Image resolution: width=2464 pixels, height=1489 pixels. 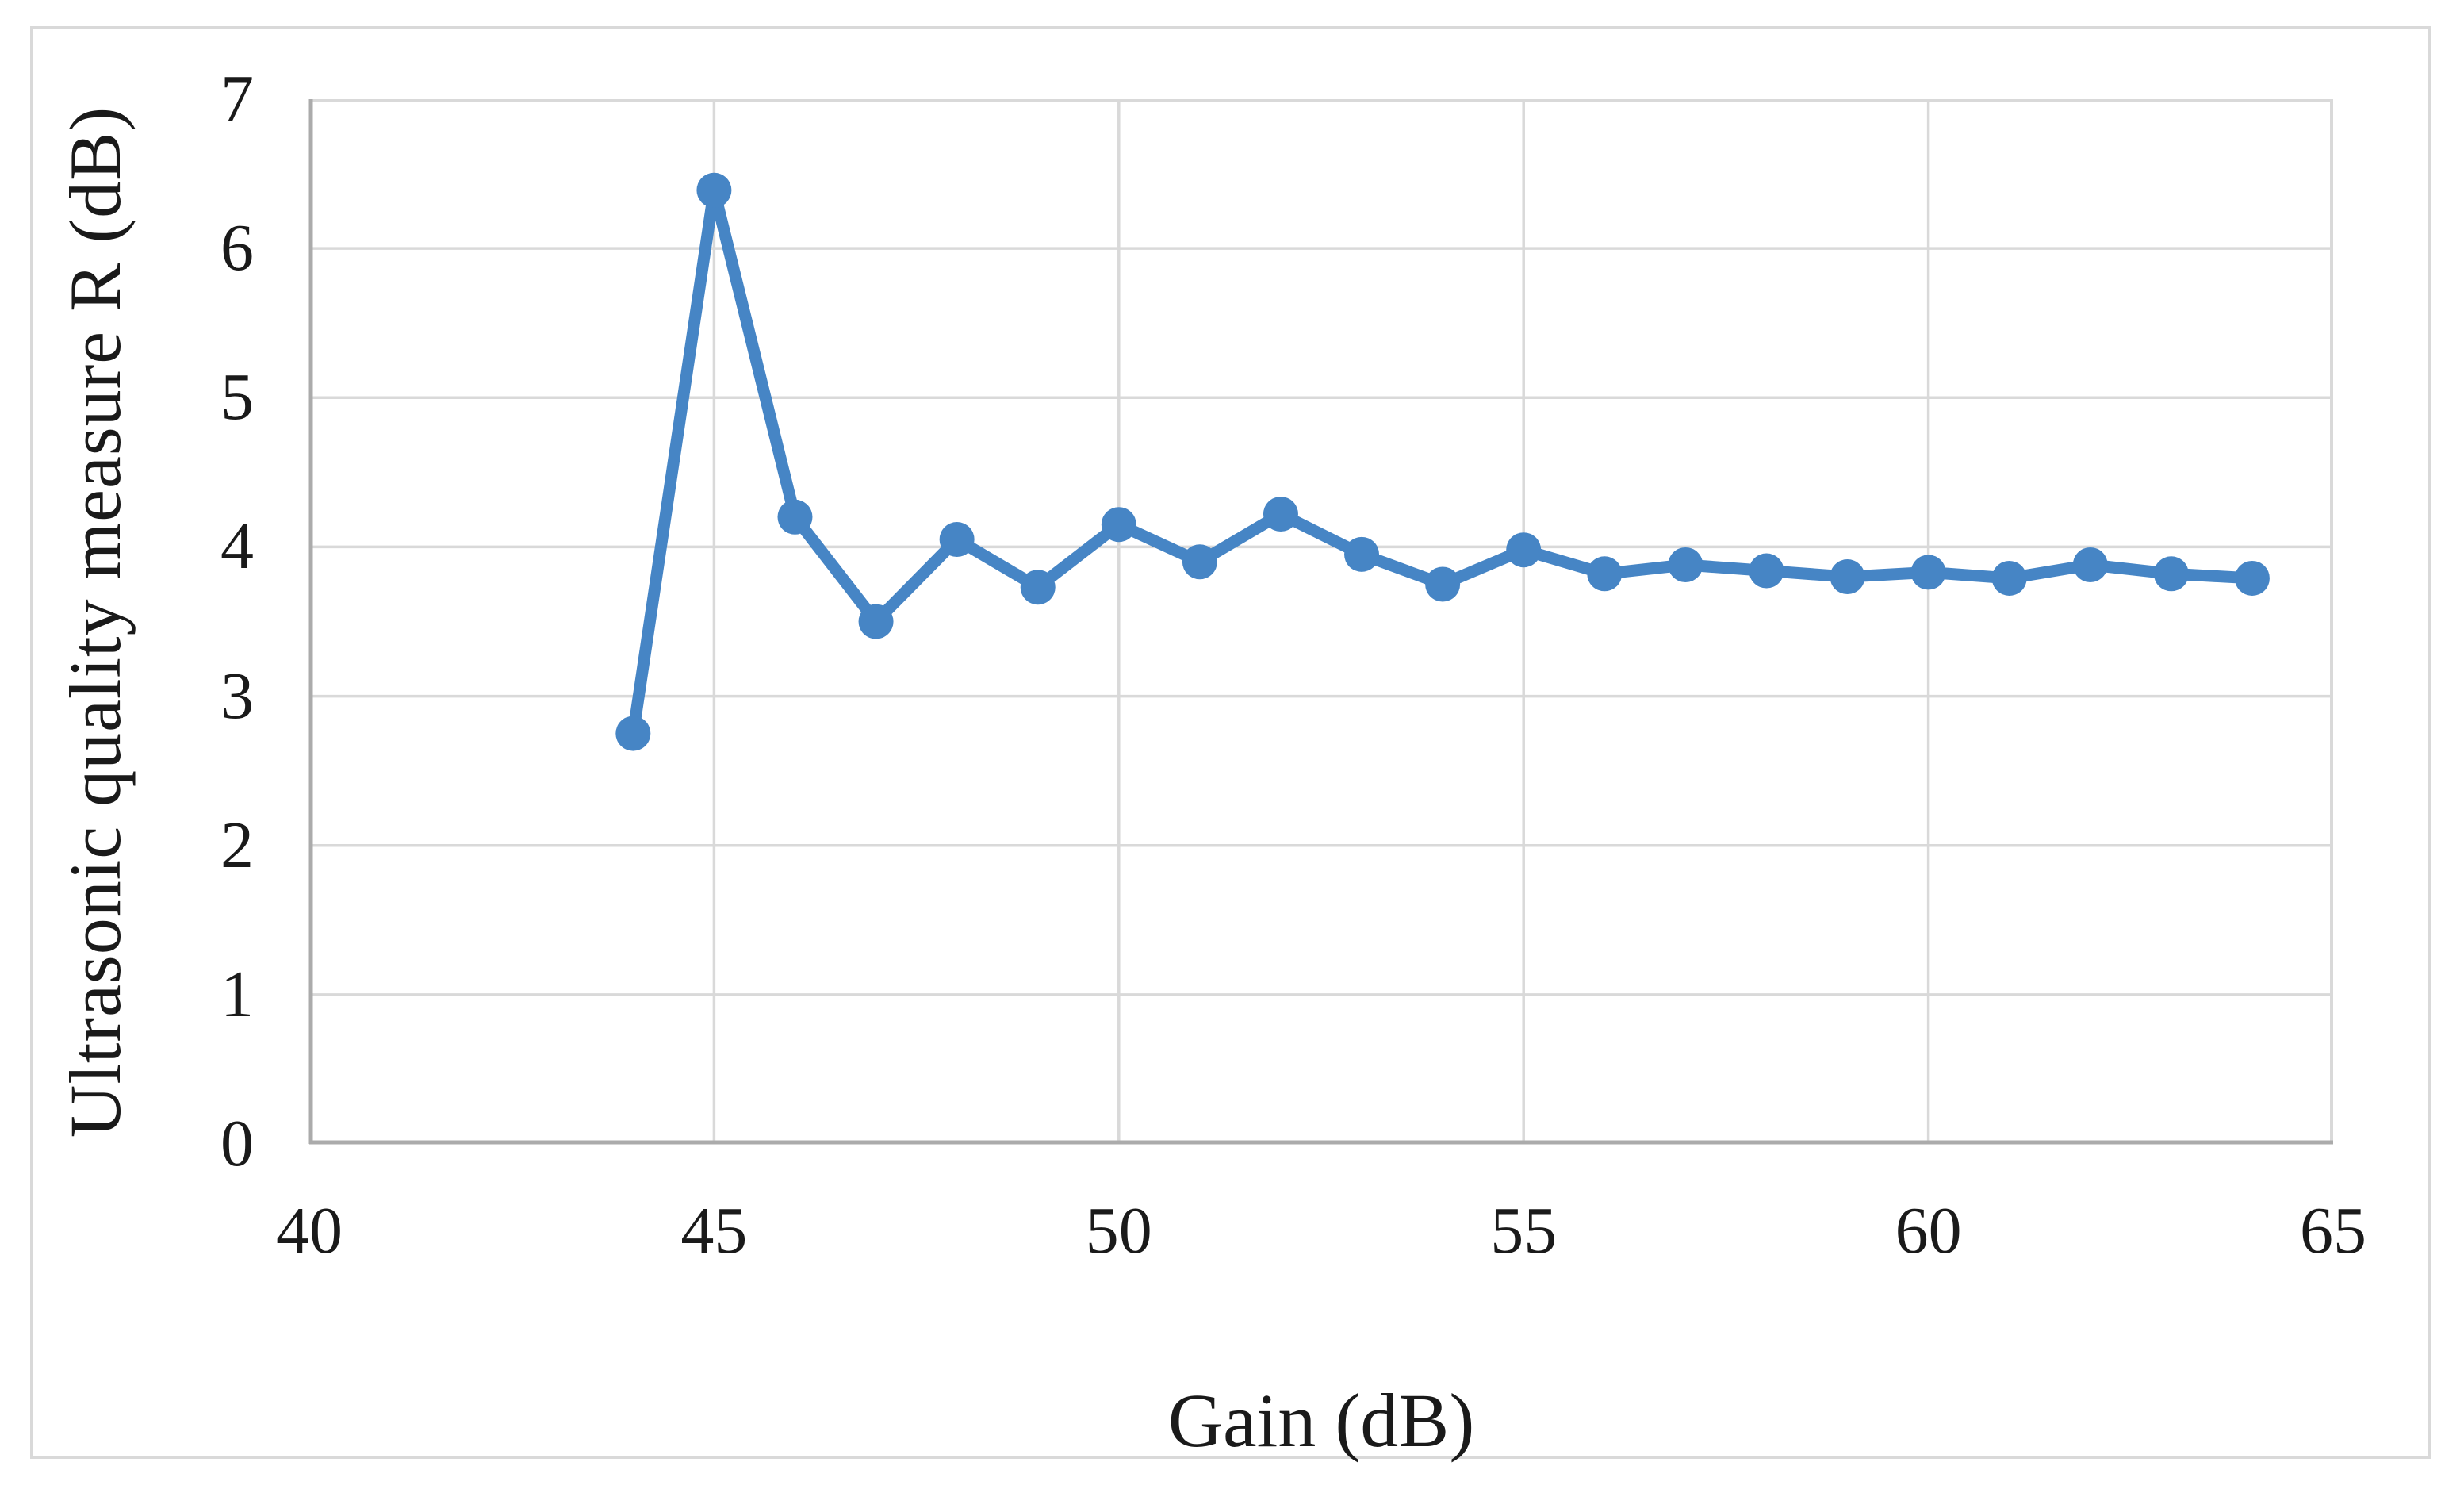 What do you see at coordinates (1928, 1231) in the screenshot?
I see `x-tick-label: 60` at bounding box center [1928, 1231].